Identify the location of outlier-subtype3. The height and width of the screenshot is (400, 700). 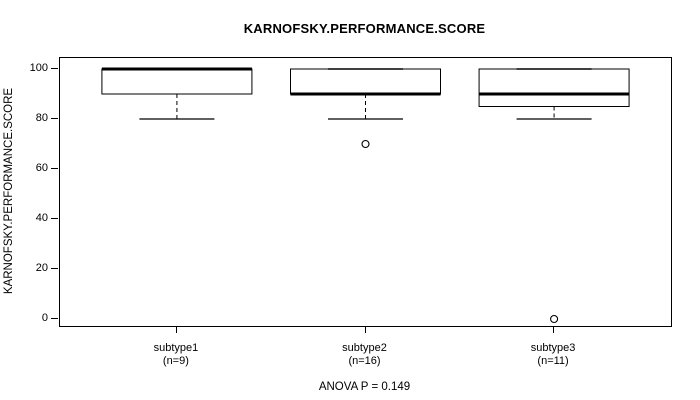
(554, 319).